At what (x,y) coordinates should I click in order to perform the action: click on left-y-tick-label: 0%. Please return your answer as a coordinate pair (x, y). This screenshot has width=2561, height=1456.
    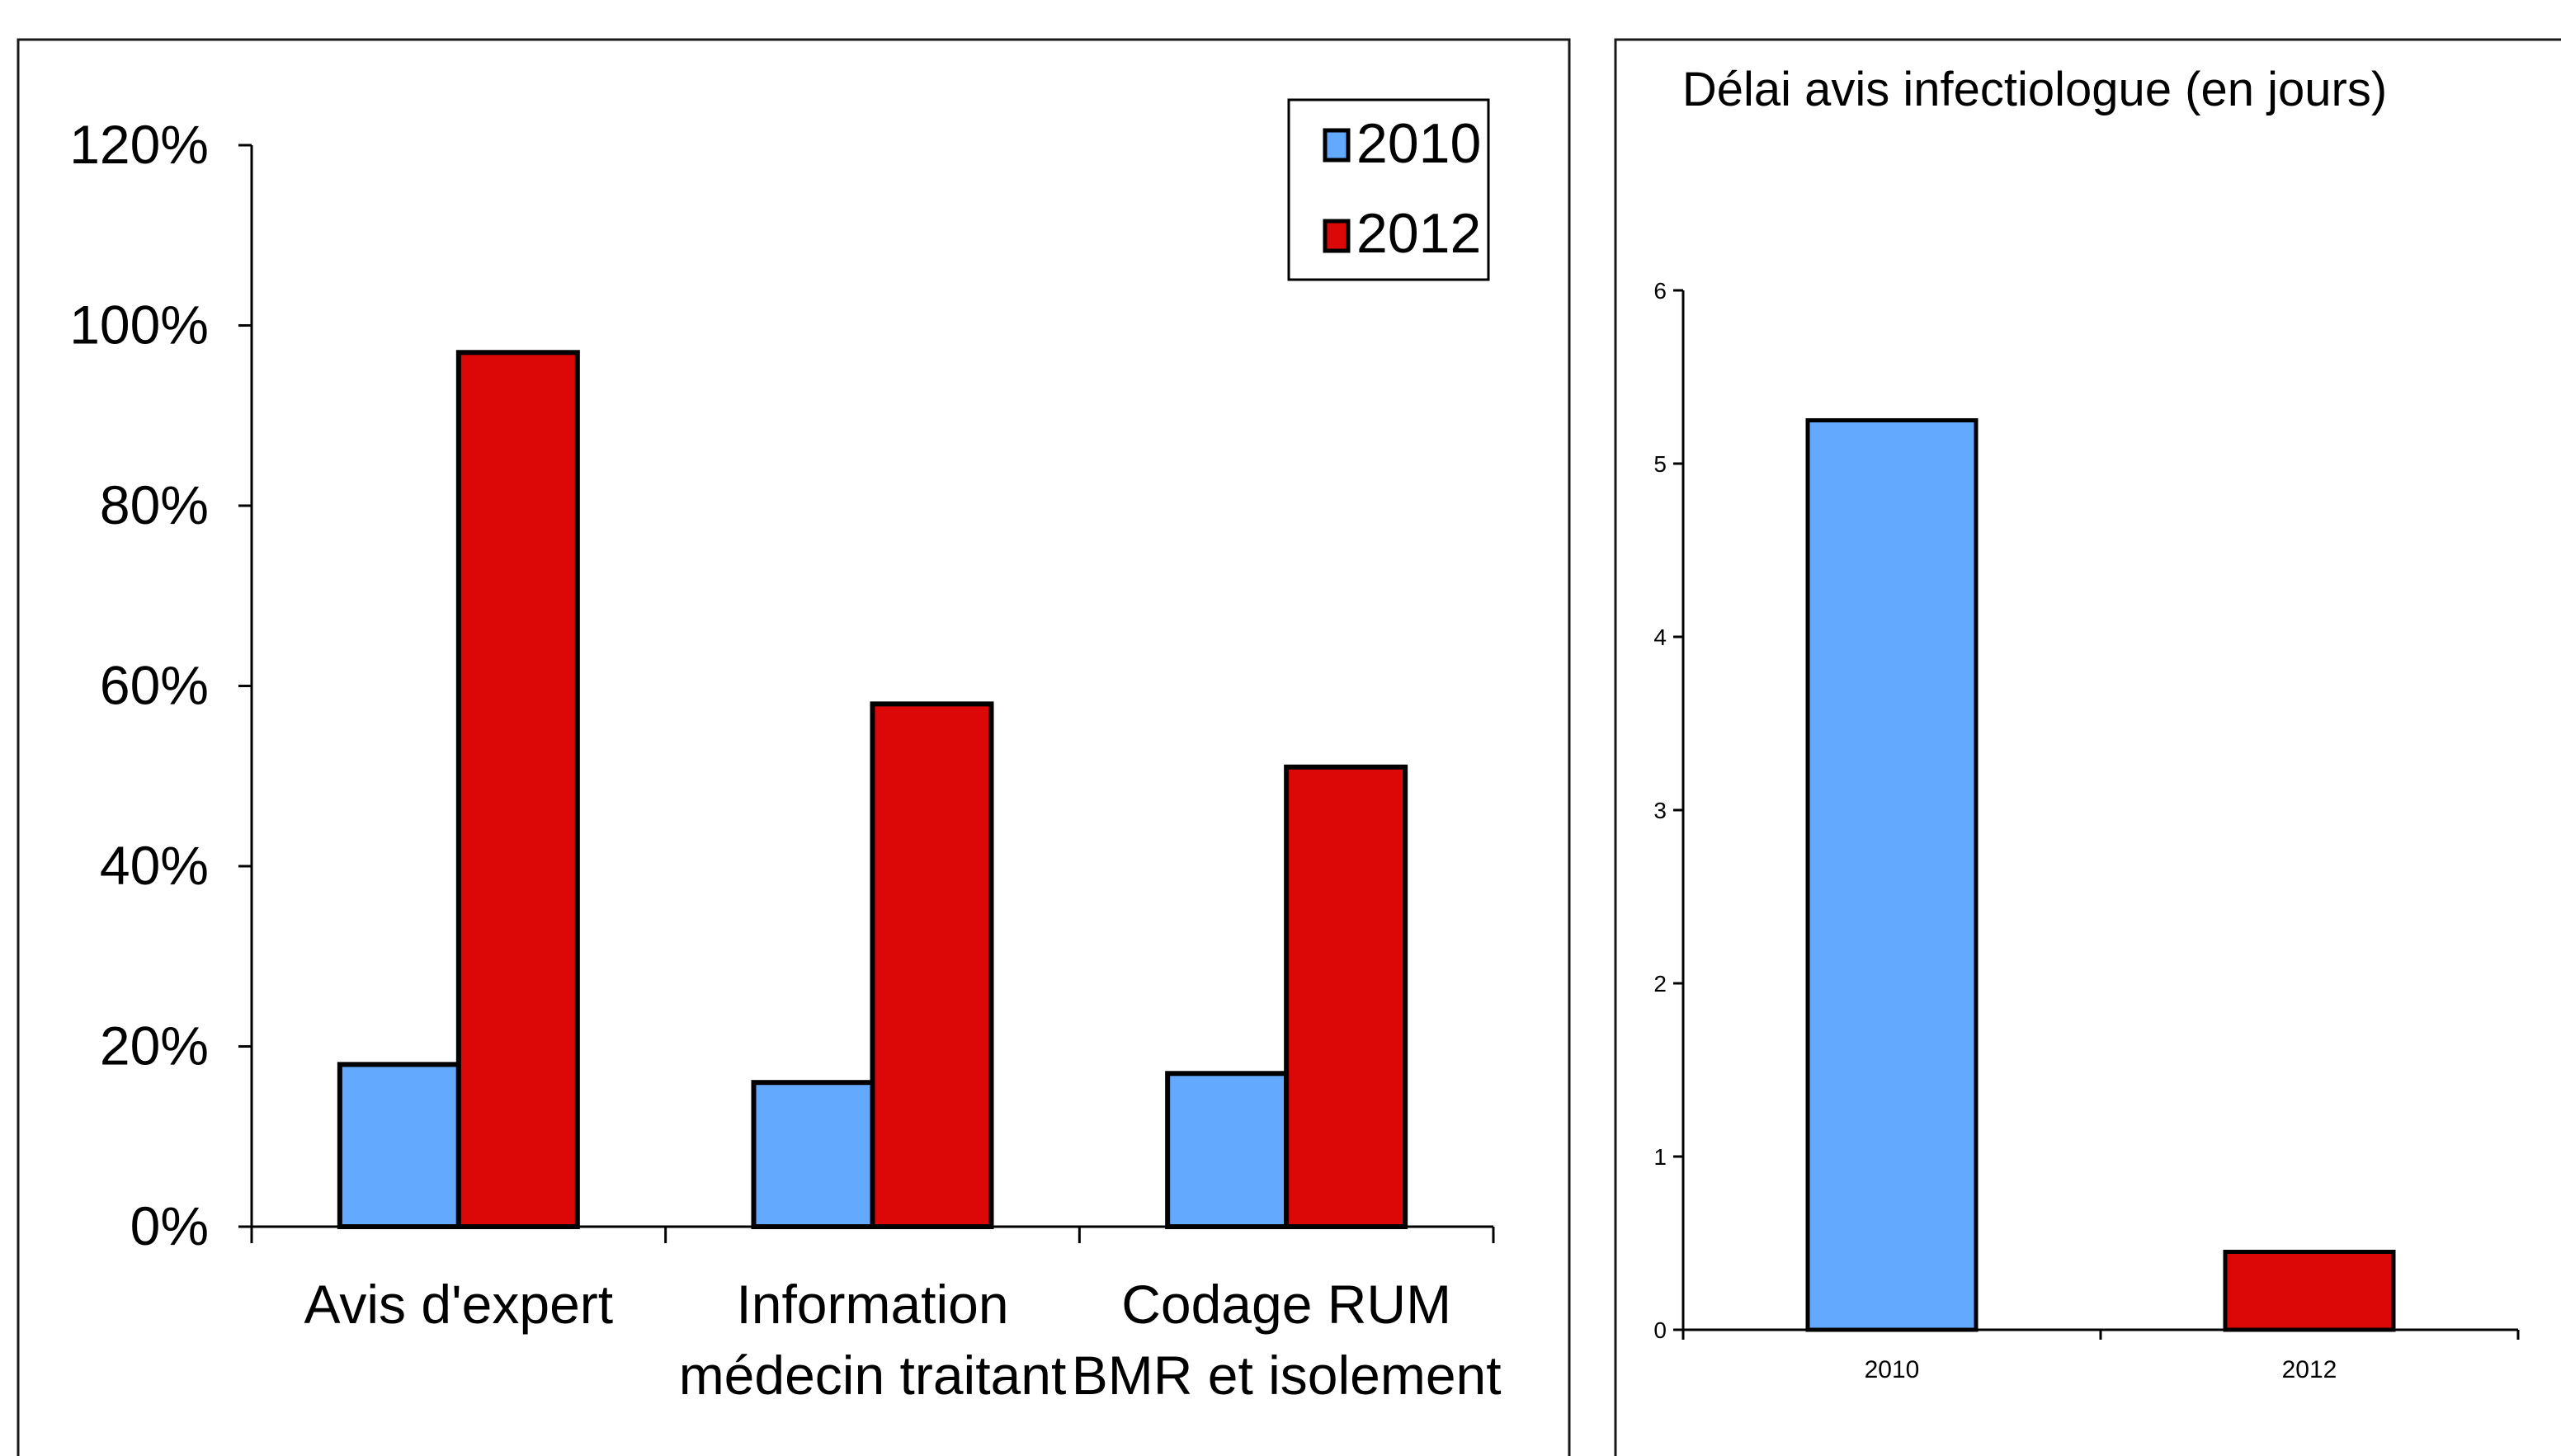
    Looking at the image, I should click on (169, 1225).